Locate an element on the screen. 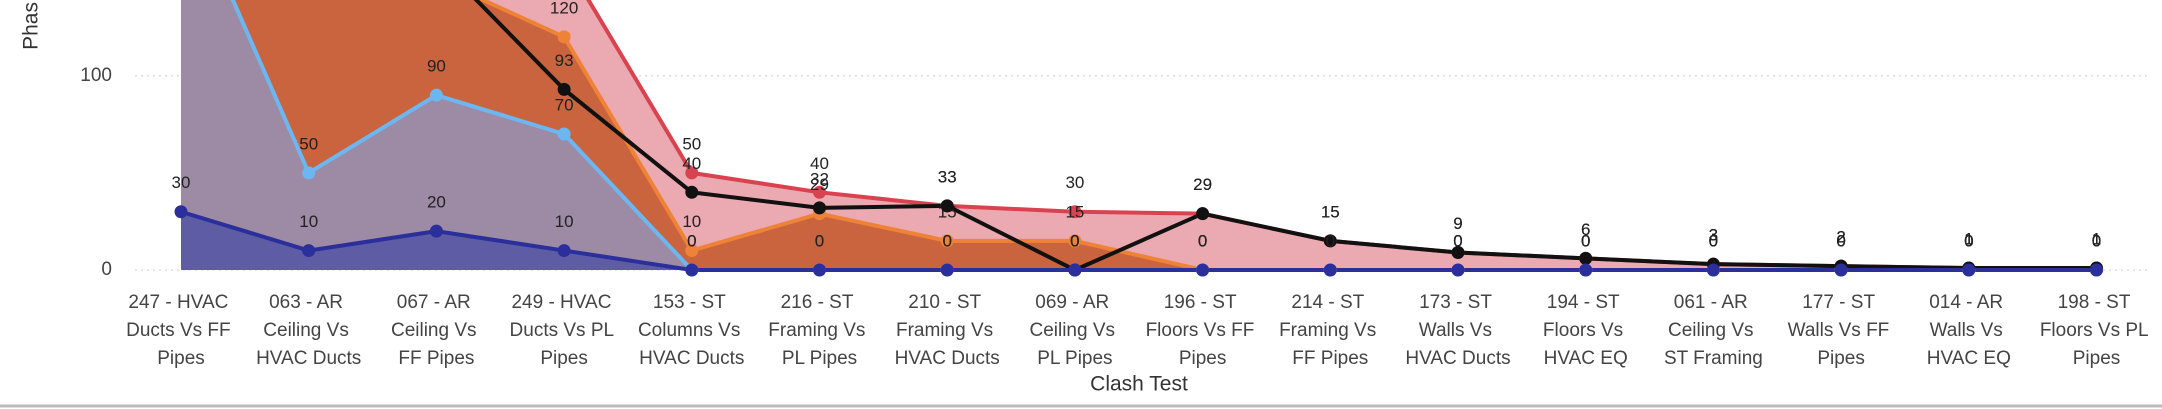  x-tick-label: 198 - ST Floors Vs PL Pipes is located at coordinates (2096, 330).